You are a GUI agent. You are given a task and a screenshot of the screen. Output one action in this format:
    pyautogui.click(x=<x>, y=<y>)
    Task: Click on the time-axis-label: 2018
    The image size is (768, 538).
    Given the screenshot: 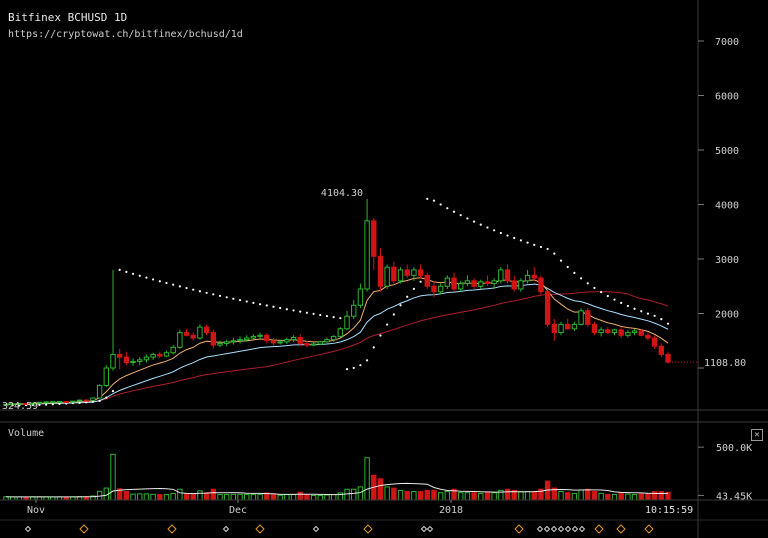 What is the action you would take?
    pyautogui.click(x=451, y=510)
    